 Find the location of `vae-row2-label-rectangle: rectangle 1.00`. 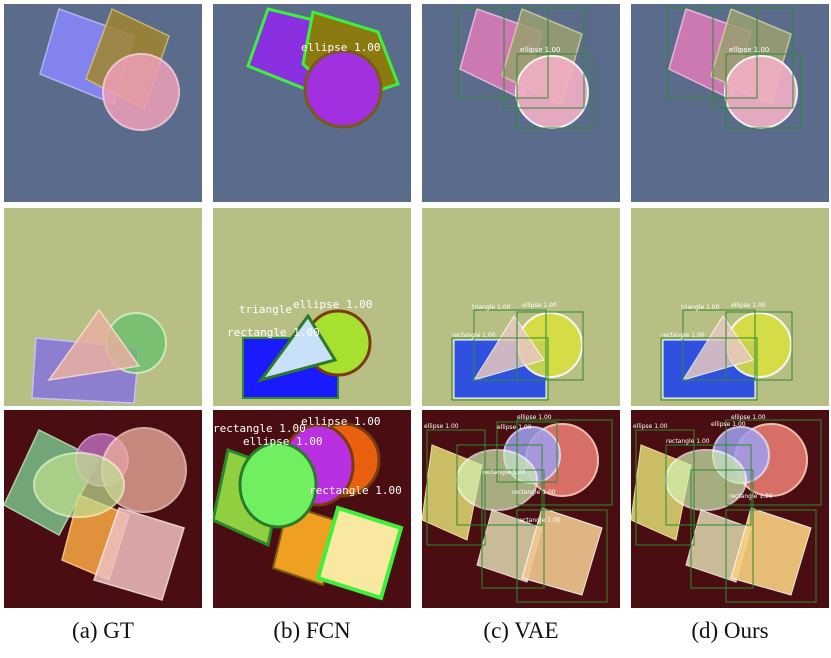

vae-row2-label-rectangle: rectangle 1.00 is located at coordinates (474, 335).